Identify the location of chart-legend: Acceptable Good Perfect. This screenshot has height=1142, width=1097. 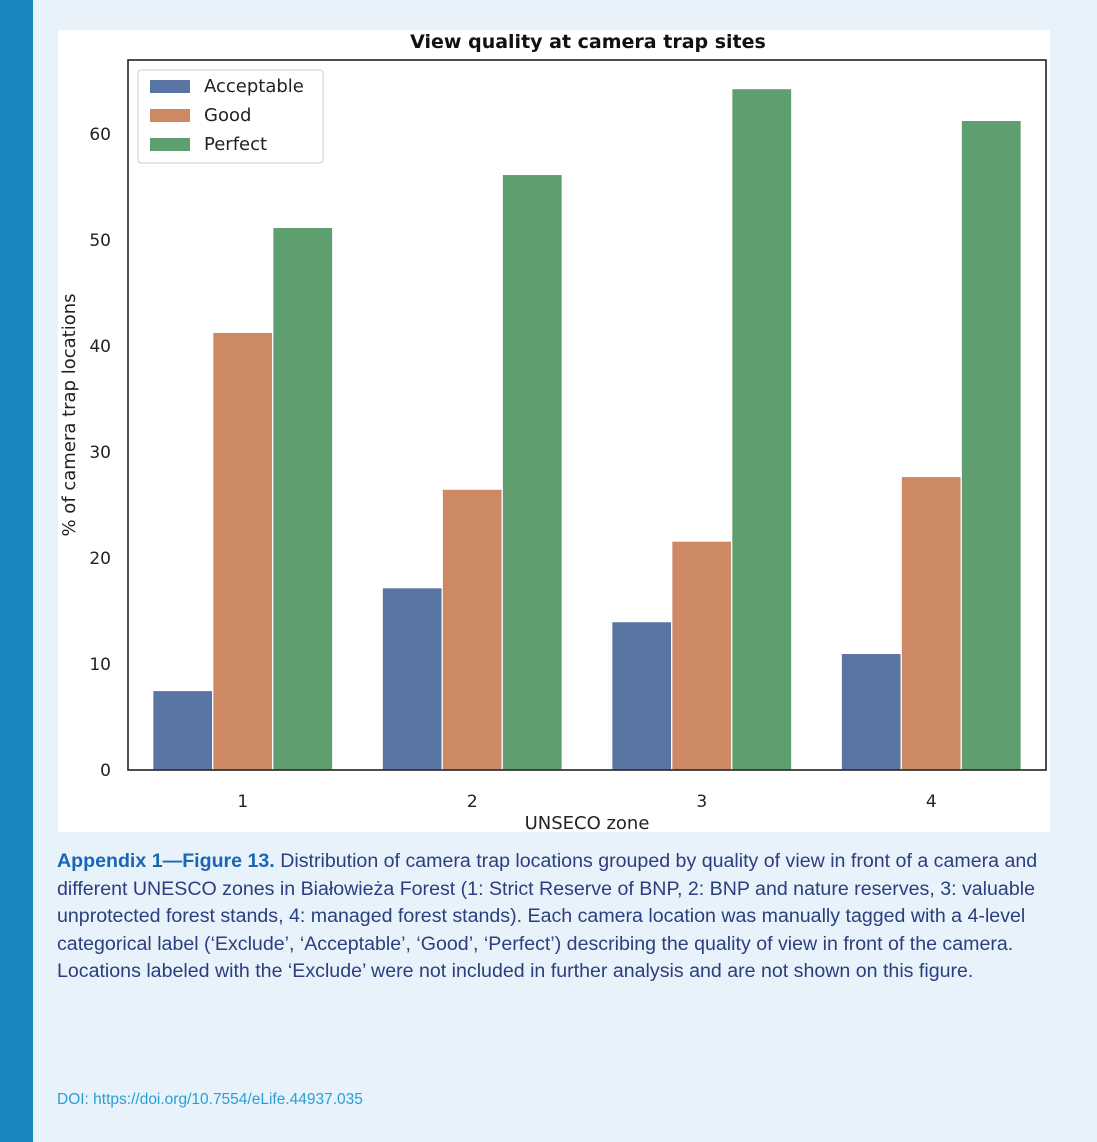
(230, 116).